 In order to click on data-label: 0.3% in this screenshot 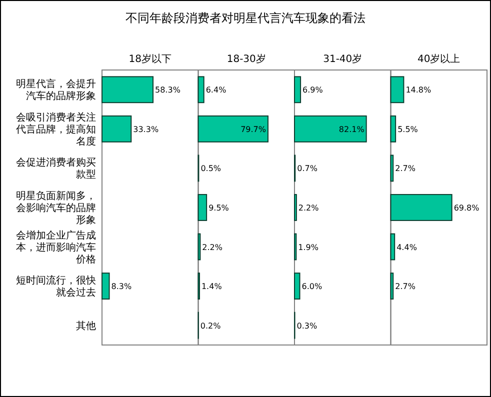, I will do `click(307, 325)`.